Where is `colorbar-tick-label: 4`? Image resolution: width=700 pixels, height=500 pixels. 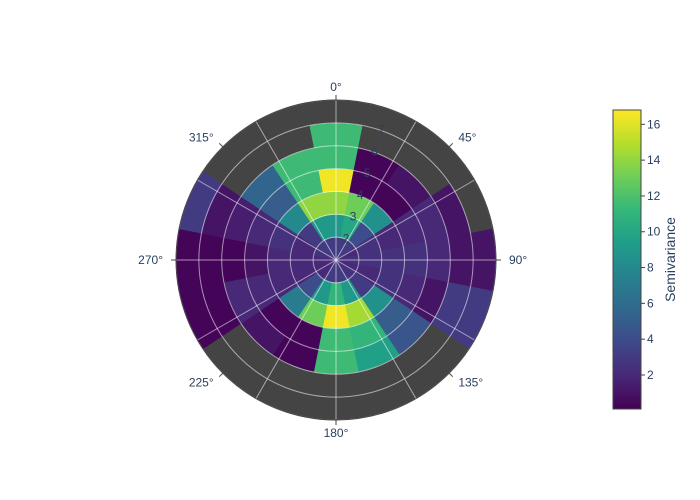
colorbar-tick-label: 4 is located at coordinates (650, 339).